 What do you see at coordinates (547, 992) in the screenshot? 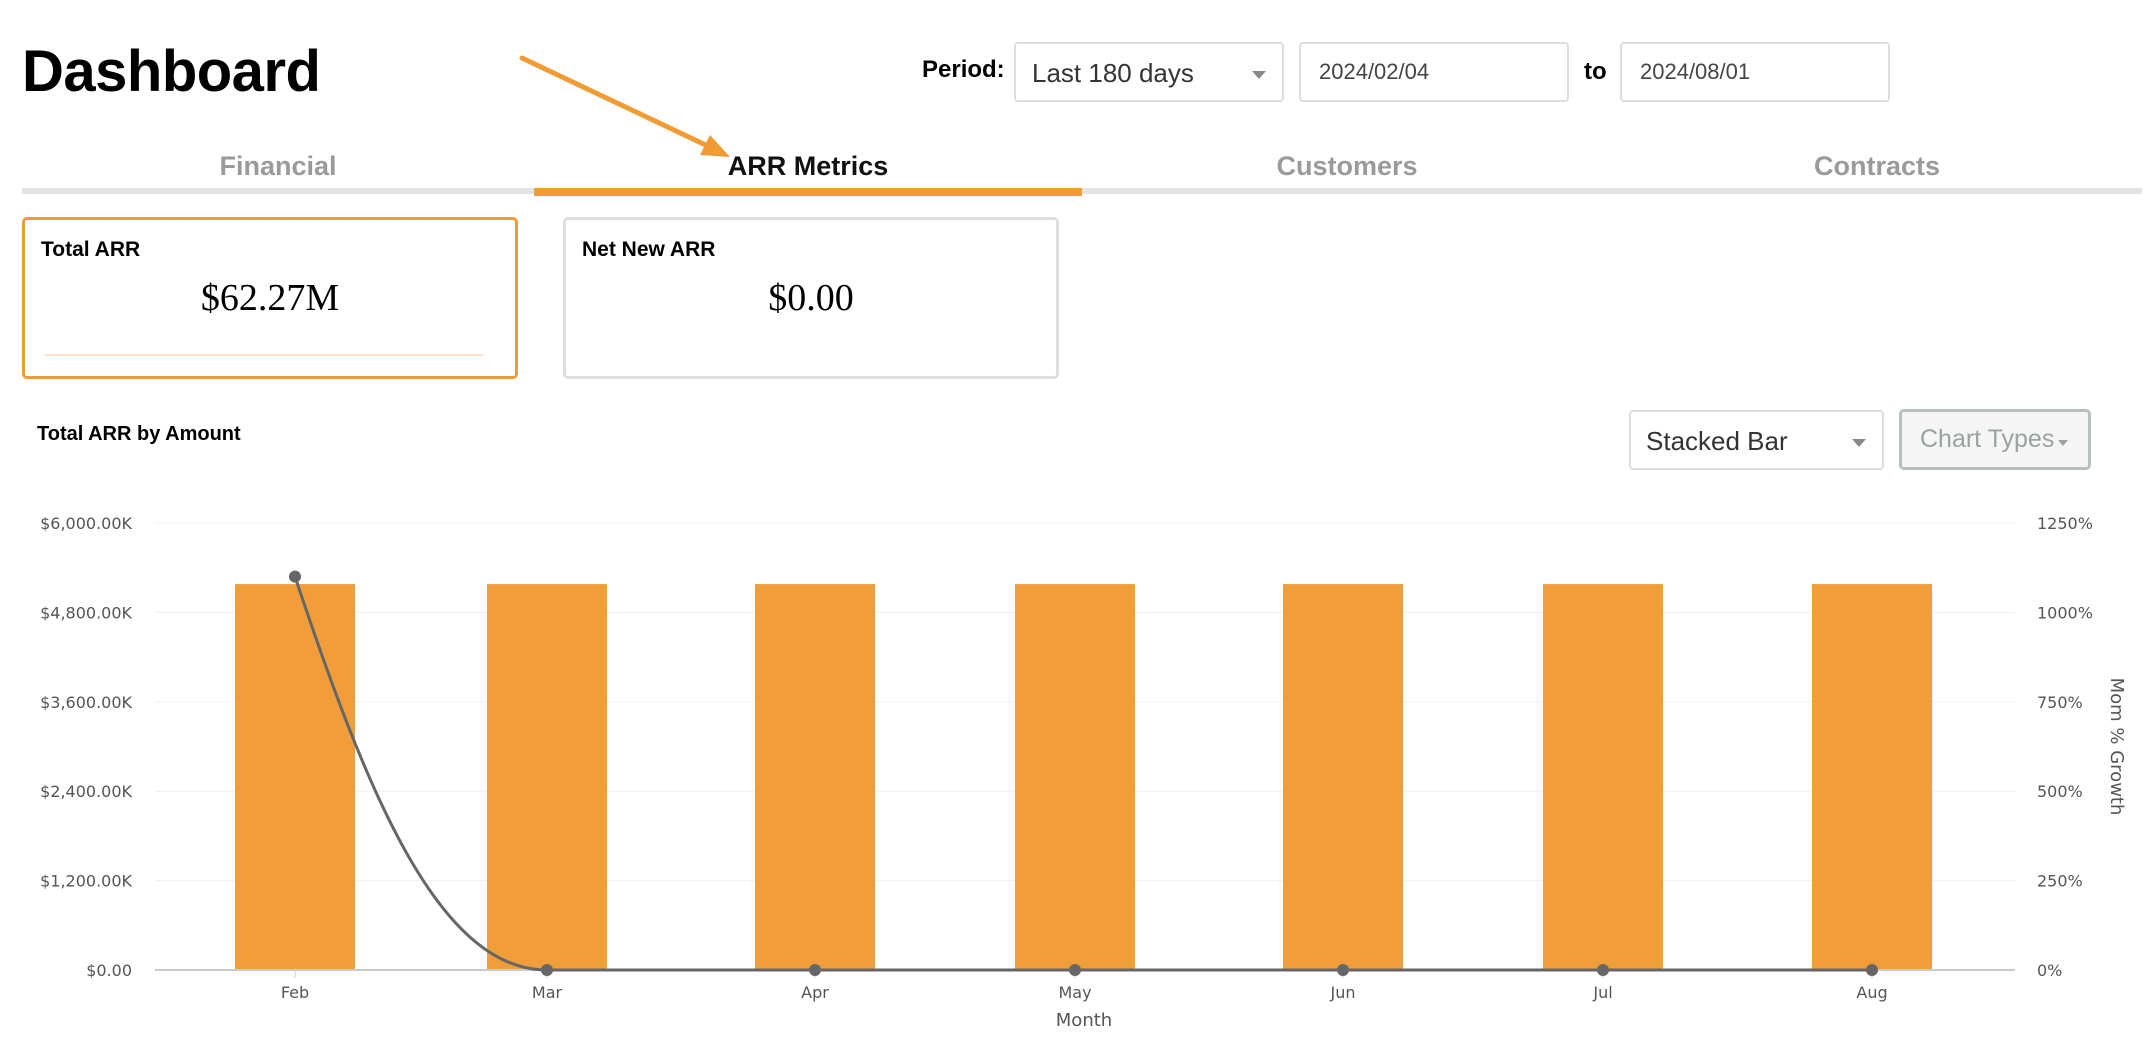
I see `x-tick-label: Mar` at bounding box center [547, 992].